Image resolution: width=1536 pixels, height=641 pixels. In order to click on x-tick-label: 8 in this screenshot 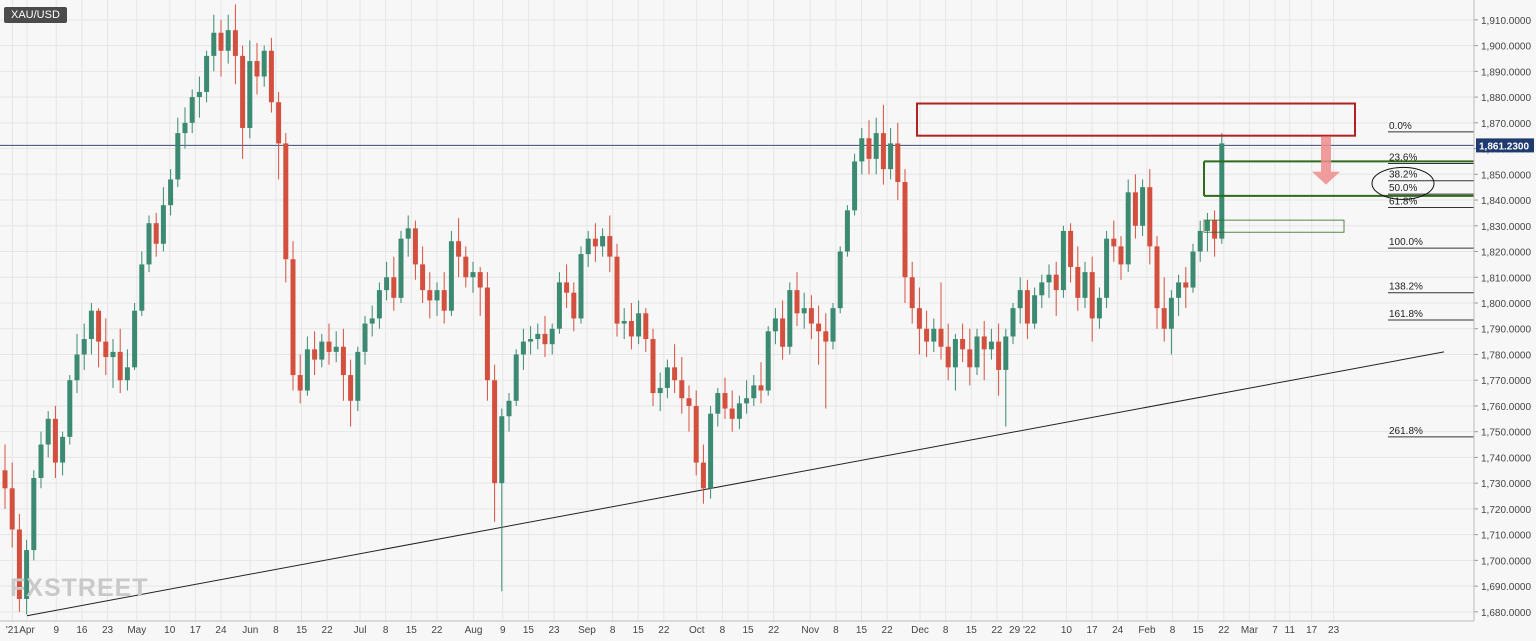, I will do `click(836, 630)`.